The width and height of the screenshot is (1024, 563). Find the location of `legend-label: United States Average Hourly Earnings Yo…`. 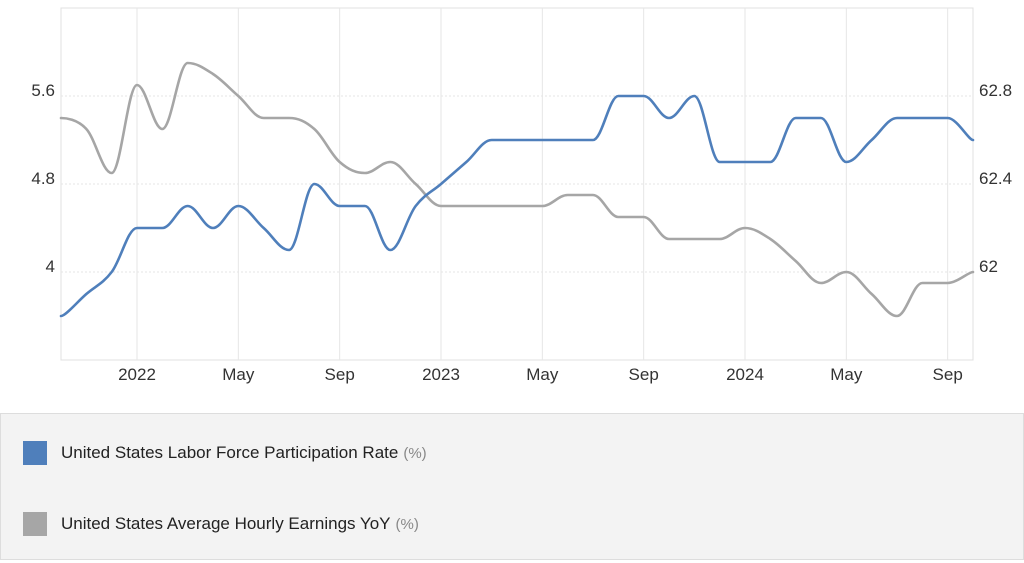

legend-label: United States Average Hourly Earnings Yo… is located at coordinates (226, 523).